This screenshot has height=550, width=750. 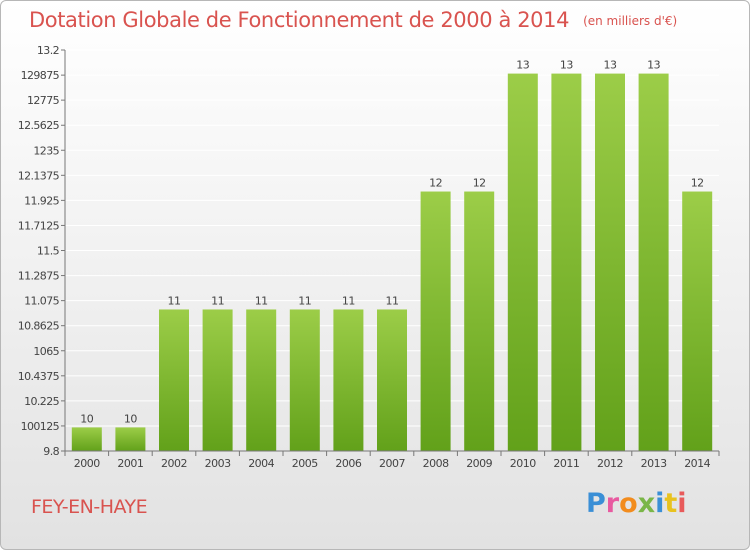 I want to click on y-tick-label: 11.2875, so click(x=39, y=276).